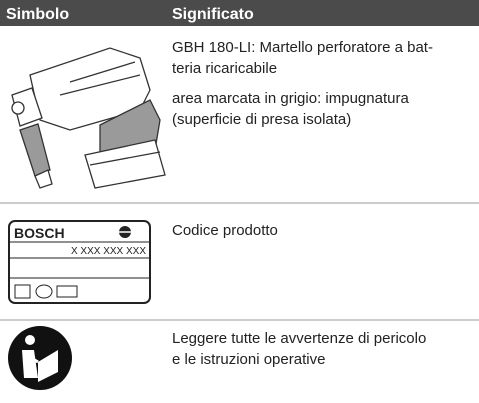  Describe the element at coordinates (302, 47) in the screenshot. I see `meaning-line: GBH 180-LI: Martello perforatore a bat-` at that location.